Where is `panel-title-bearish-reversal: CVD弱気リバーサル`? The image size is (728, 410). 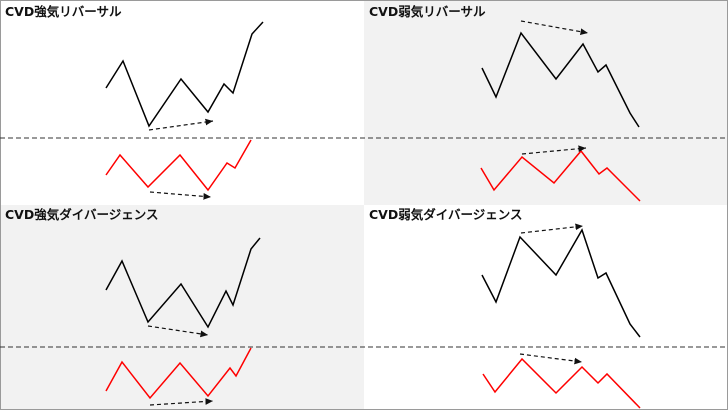
panel-title-bearish-reversal: CVD弱気リバーサル is located at coordinates (427, 11).